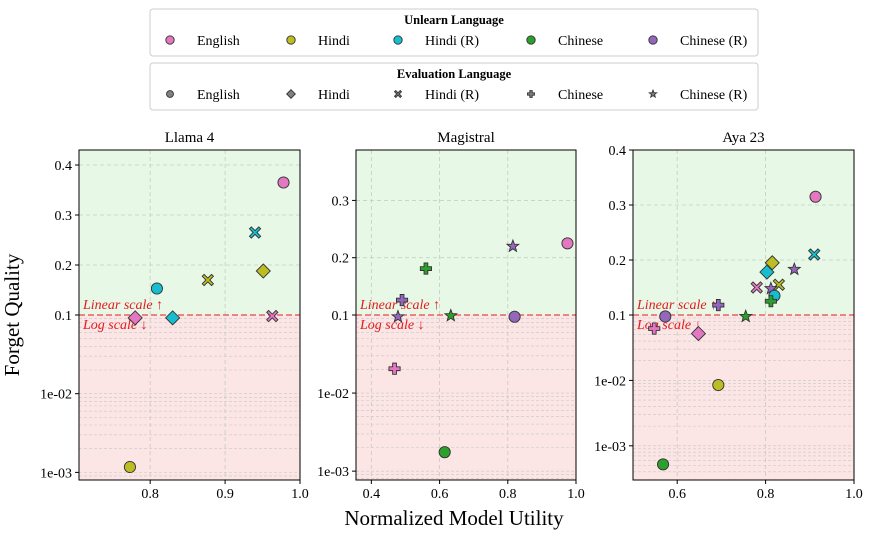 The height and width of the screenshot is (537, 870). Describe the element at coordinates (714, 95) in the screenshot. I see `legend-eval-label: Chinese (R)` at that location.